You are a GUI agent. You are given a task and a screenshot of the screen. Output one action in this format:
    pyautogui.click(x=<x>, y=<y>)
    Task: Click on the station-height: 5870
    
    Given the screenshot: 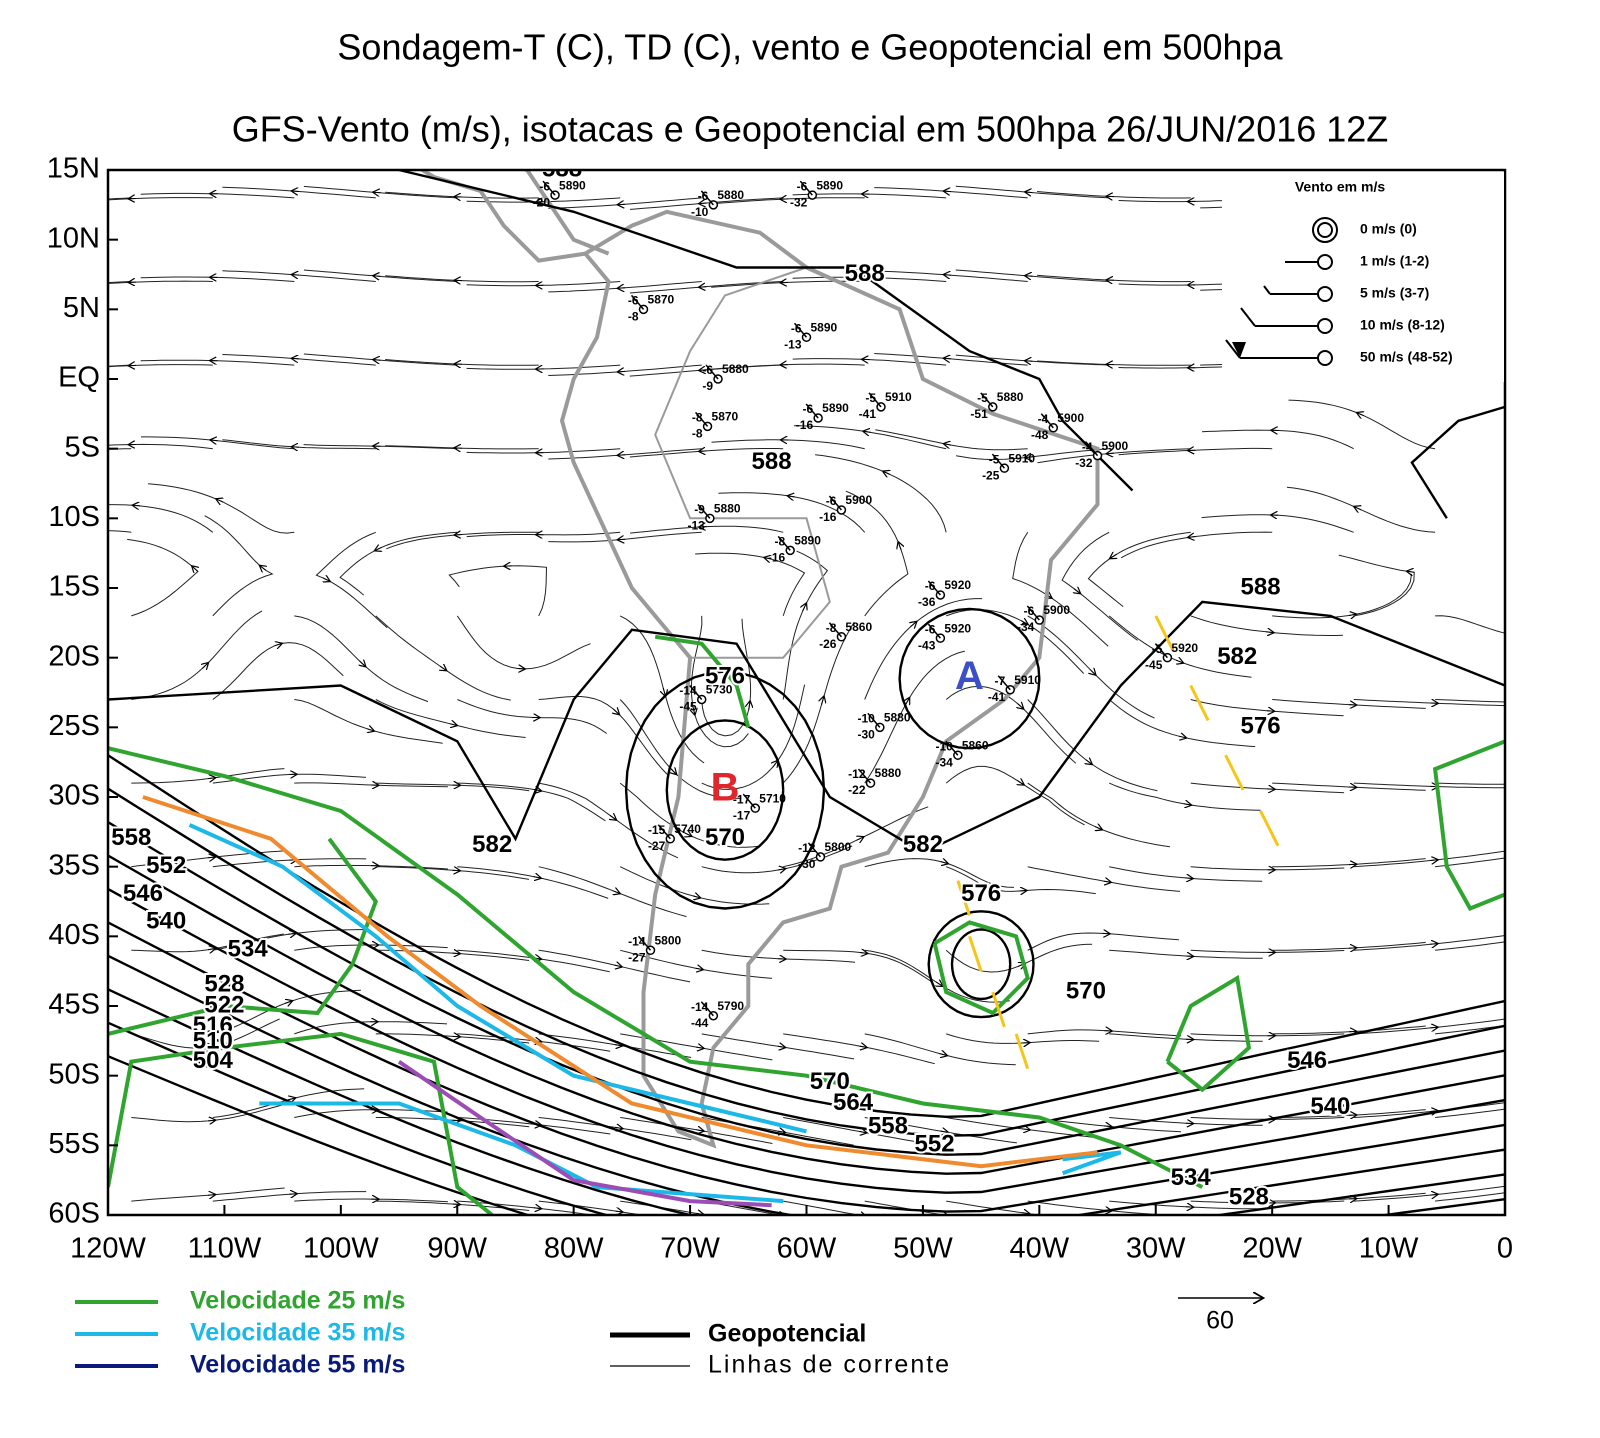 What is the action you would take?
    pyautogui.click(x=725, y=417)
    